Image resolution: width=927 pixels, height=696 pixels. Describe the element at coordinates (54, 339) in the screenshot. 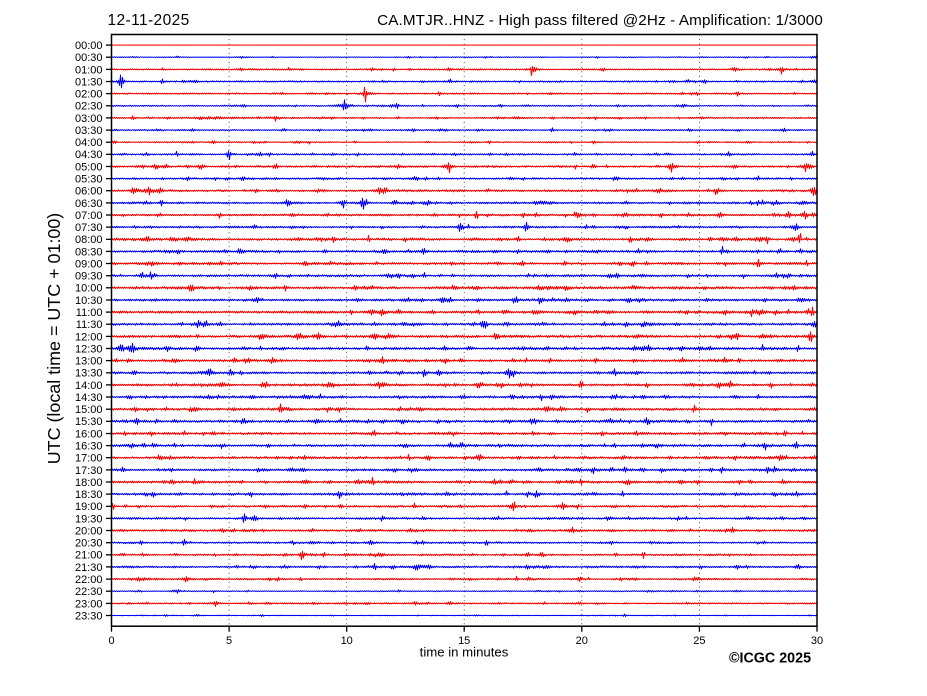

I see `svg-text: UTC (local time = UTC + 01:00)` at that location.